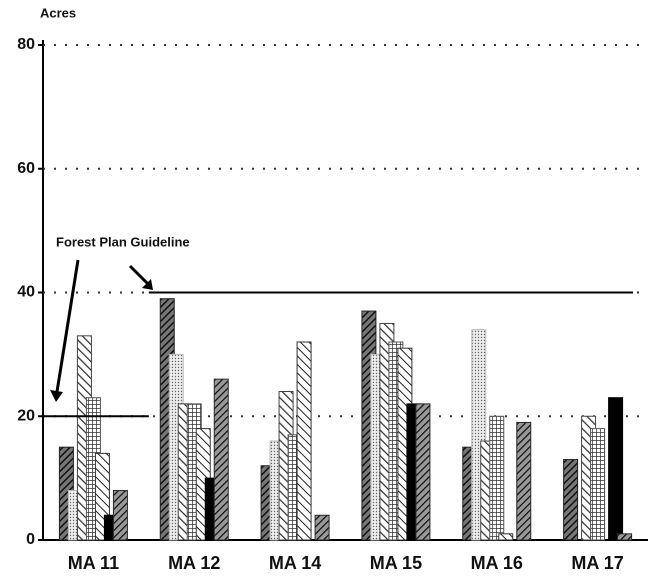  What do you see at coordinates (26, 44) in the screenshot?
I see `y-tick-label: 80` at bounding box center [26, 44].